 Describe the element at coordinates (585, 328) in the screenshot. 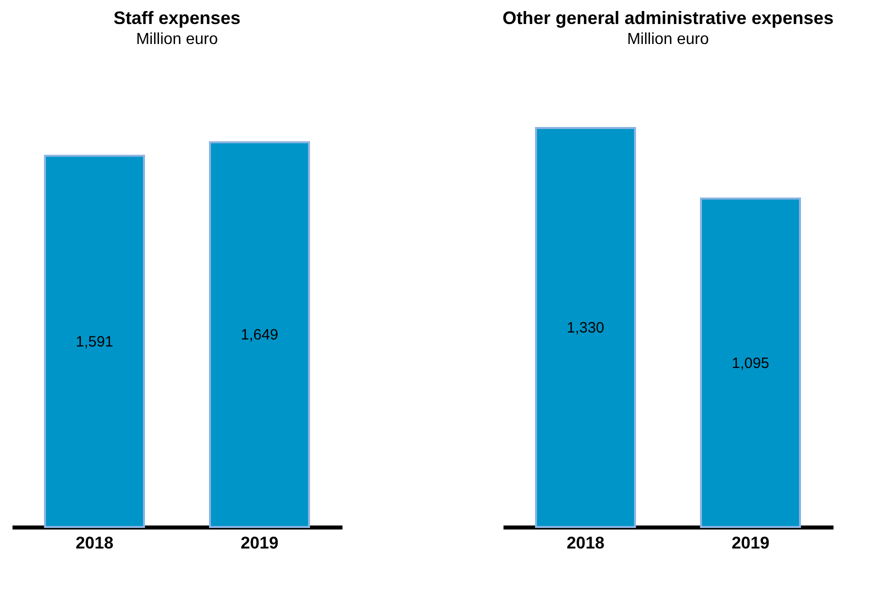

I see `data-label: 1,330` at that location.